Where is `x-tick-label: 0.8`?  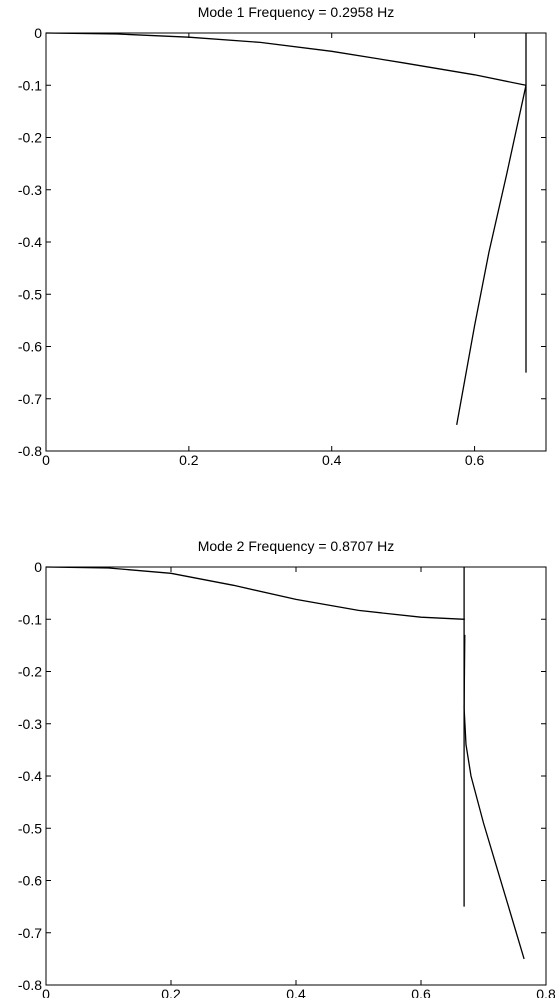 x-tick-label: 0.8 is located at coordinates (545, 992).